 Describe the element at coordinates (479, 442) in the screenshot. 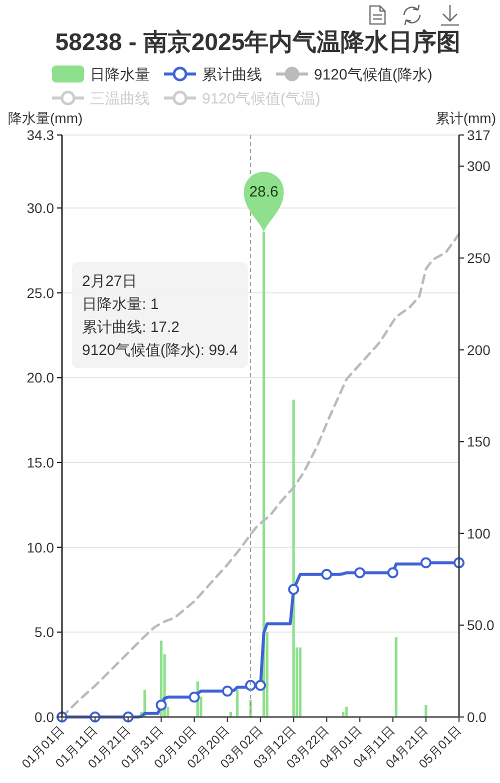

I see `y2-tick-label: 150` at that location.